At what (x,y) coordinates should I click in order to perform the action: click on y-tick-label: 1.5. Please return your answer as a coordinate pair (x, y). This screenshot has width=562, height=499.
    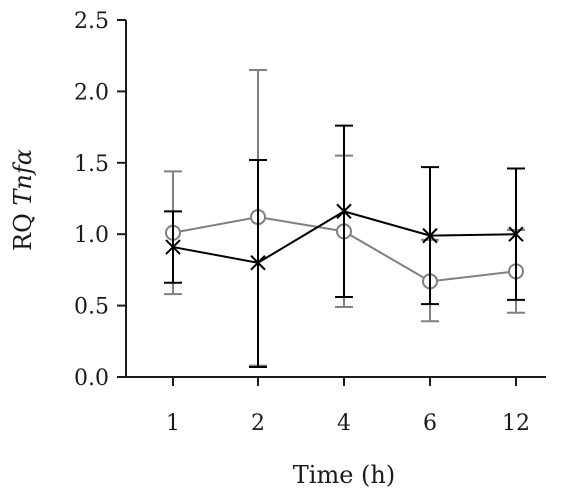
    Looking at the image, I should click on (91, 164).